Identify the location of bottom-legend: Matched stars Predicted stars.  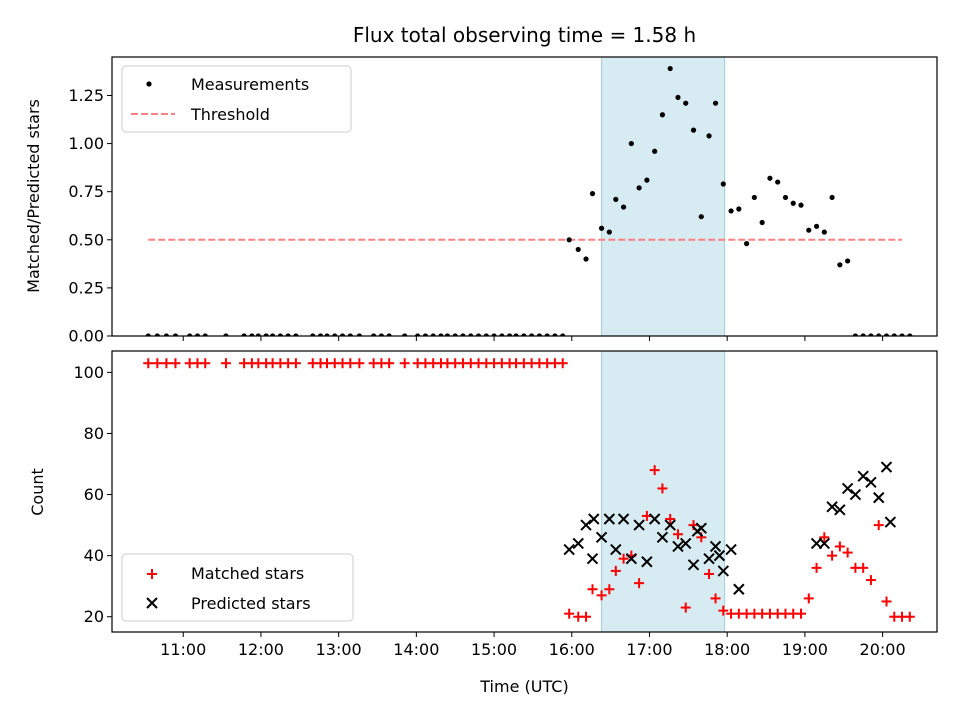
(237, 587).